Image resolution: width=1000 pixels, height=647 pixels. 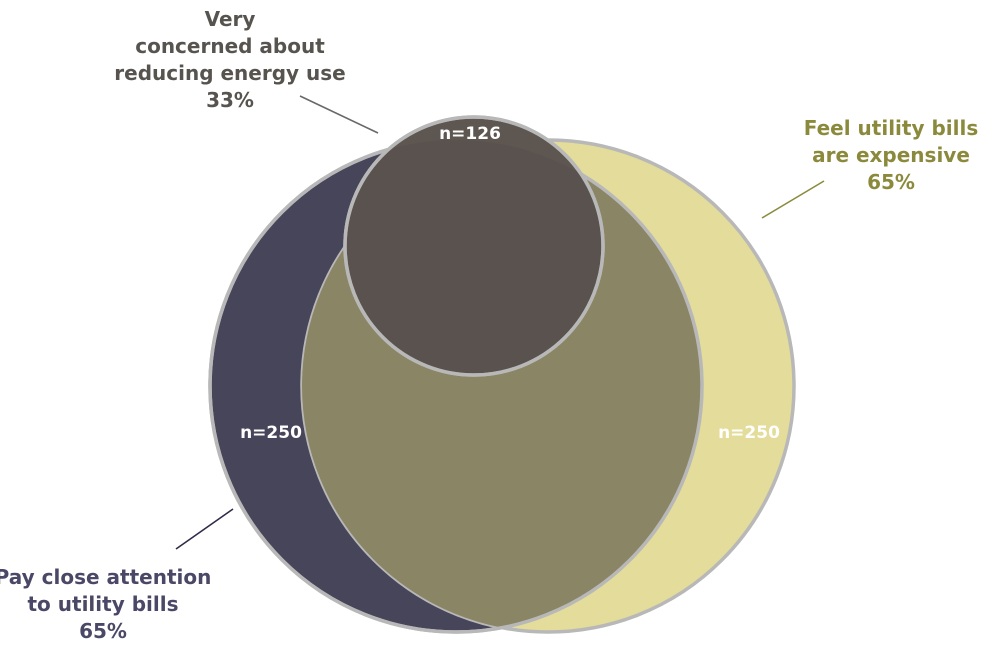 I want to click on concerned-circle-outline, so click(x=474, y=246).